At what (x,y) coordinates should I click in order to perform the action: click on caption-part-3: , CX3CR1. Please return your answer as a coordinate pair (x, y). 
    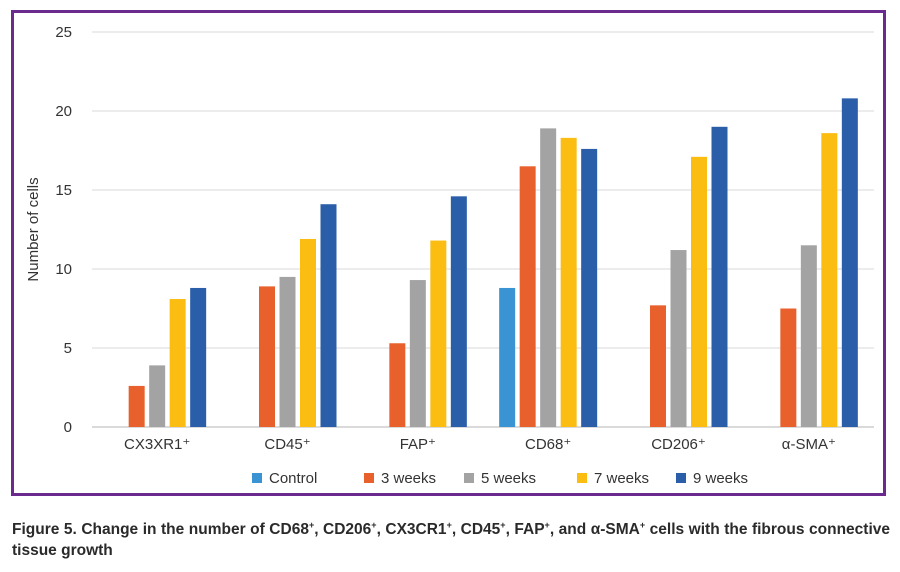
    Looking at the image, I should click on (411, 530).